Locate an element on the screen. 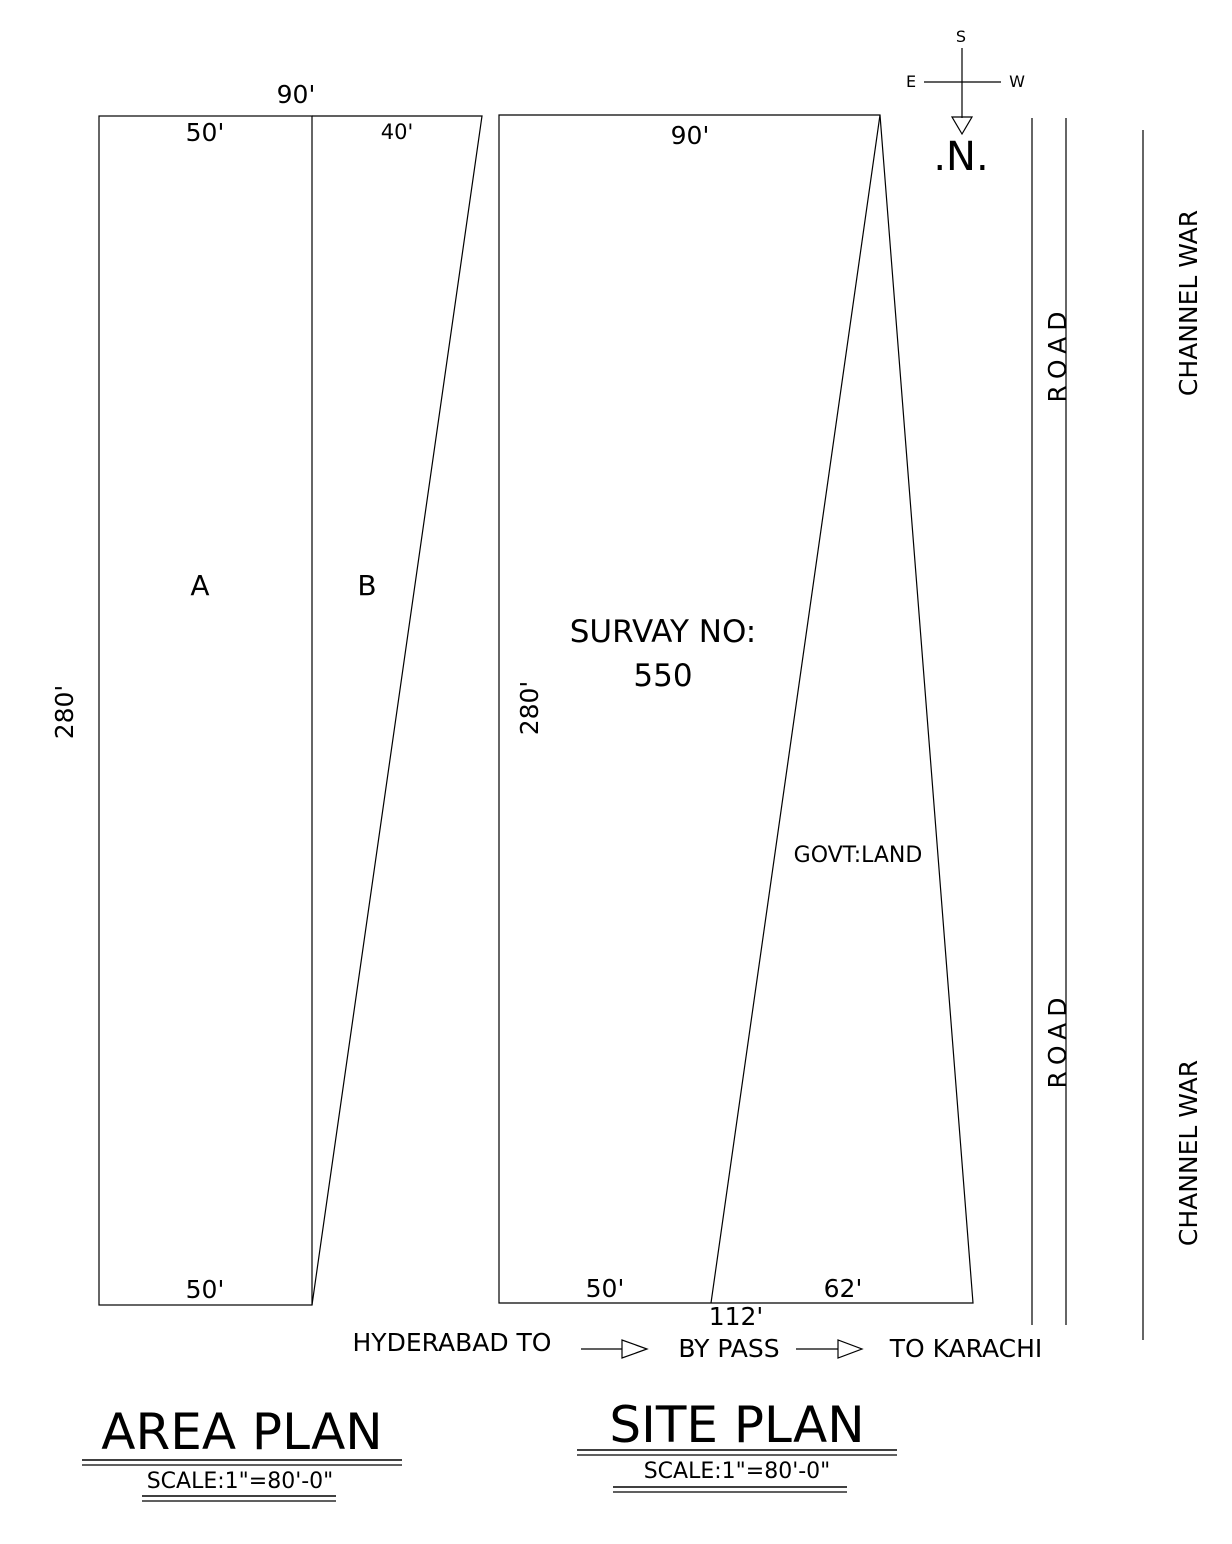 This screenshot has height=1544, width=1232. plot-b-outline is located at coordinates (397, 710).